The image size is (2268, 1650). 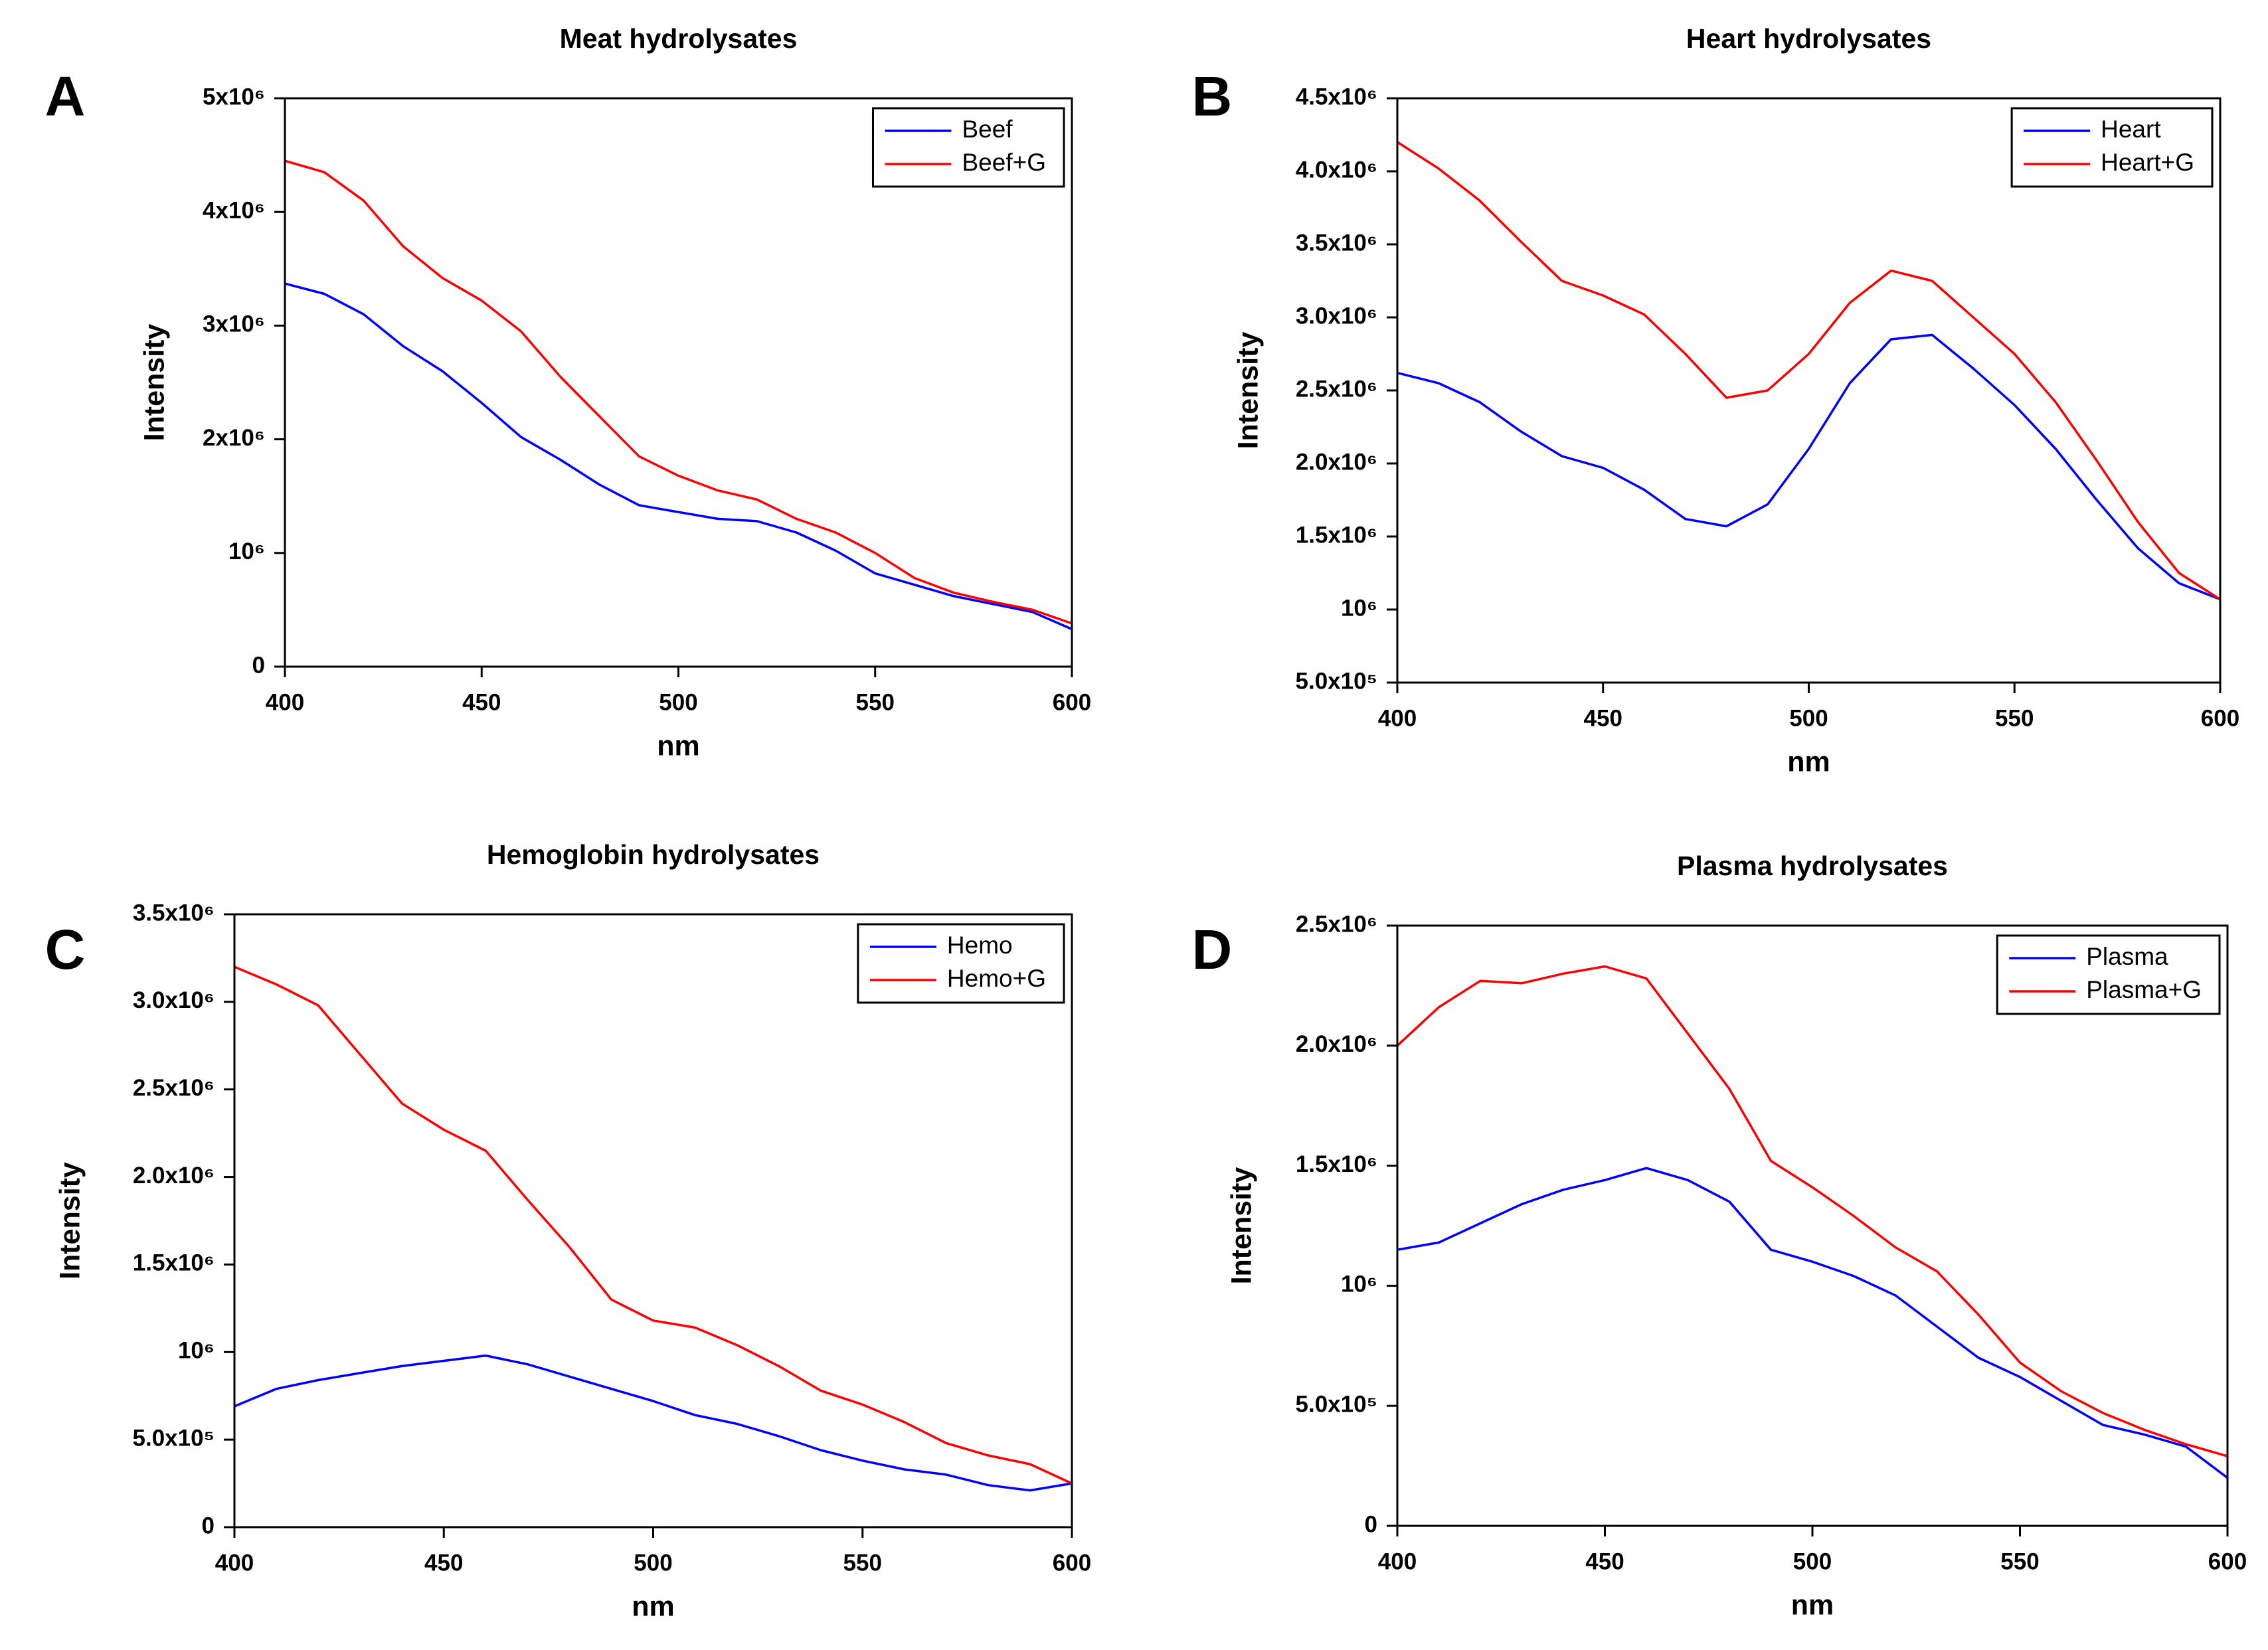 I want to click on legend: Heart Heart+G, so click(x=2112, y=147).